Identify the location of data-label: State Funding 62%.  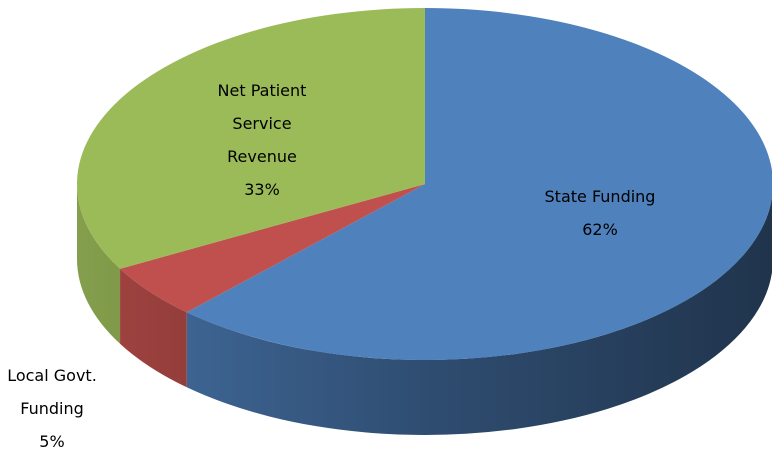
(600, 213).